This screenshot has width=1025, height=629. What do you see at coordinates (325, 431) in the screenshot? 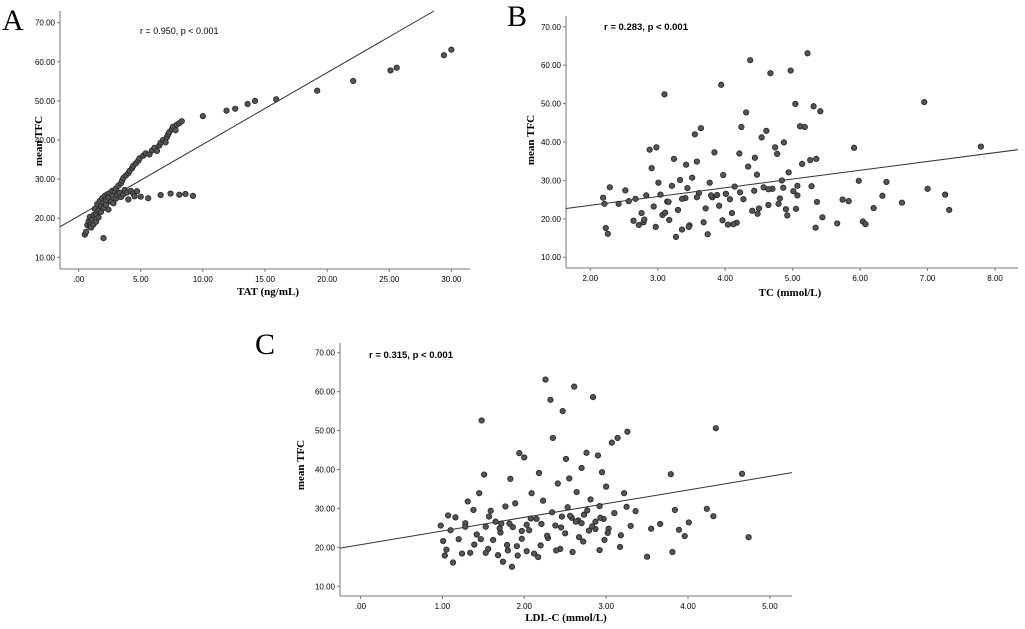
I see `panel-c-y-tick-label: 50.00` at bounding box center [325, 431].